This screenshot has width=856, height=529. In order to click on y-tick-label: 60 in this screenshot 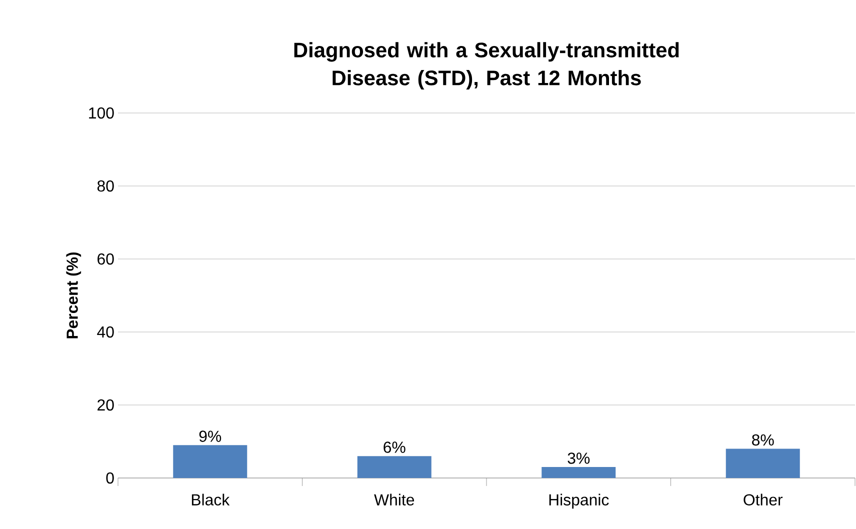, I will do `click(106, 259)`.